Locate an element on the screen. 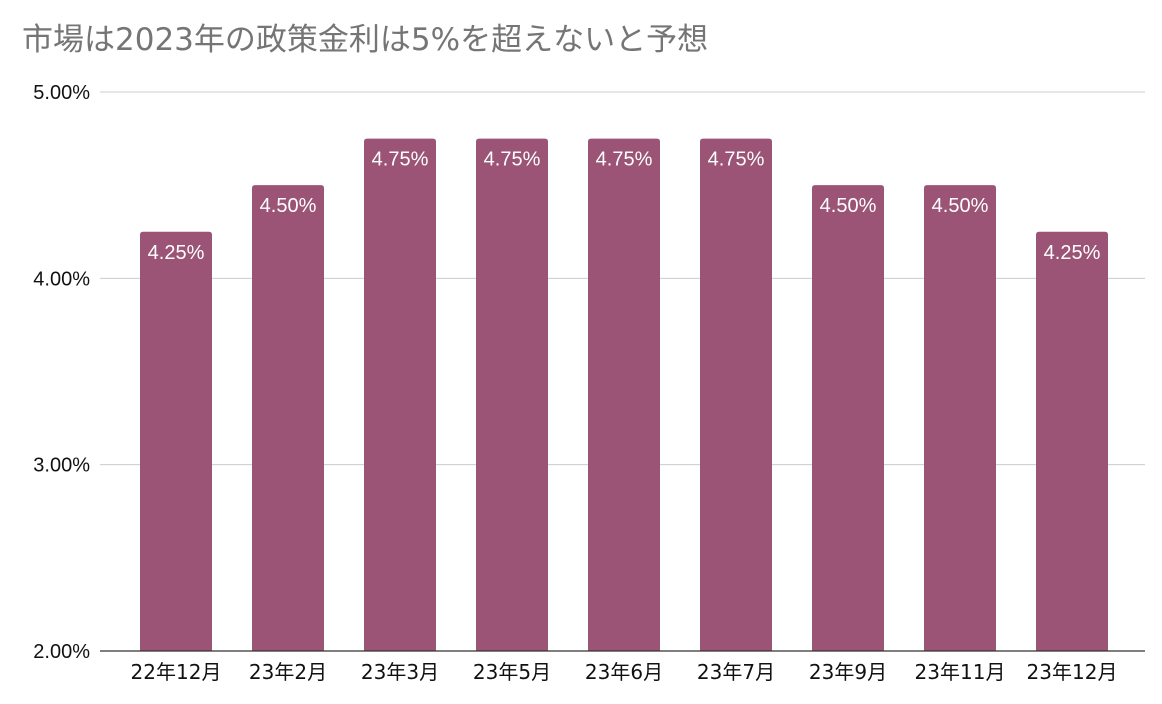  y-tick-label: 4.00% is located at coordinates (61, 279).